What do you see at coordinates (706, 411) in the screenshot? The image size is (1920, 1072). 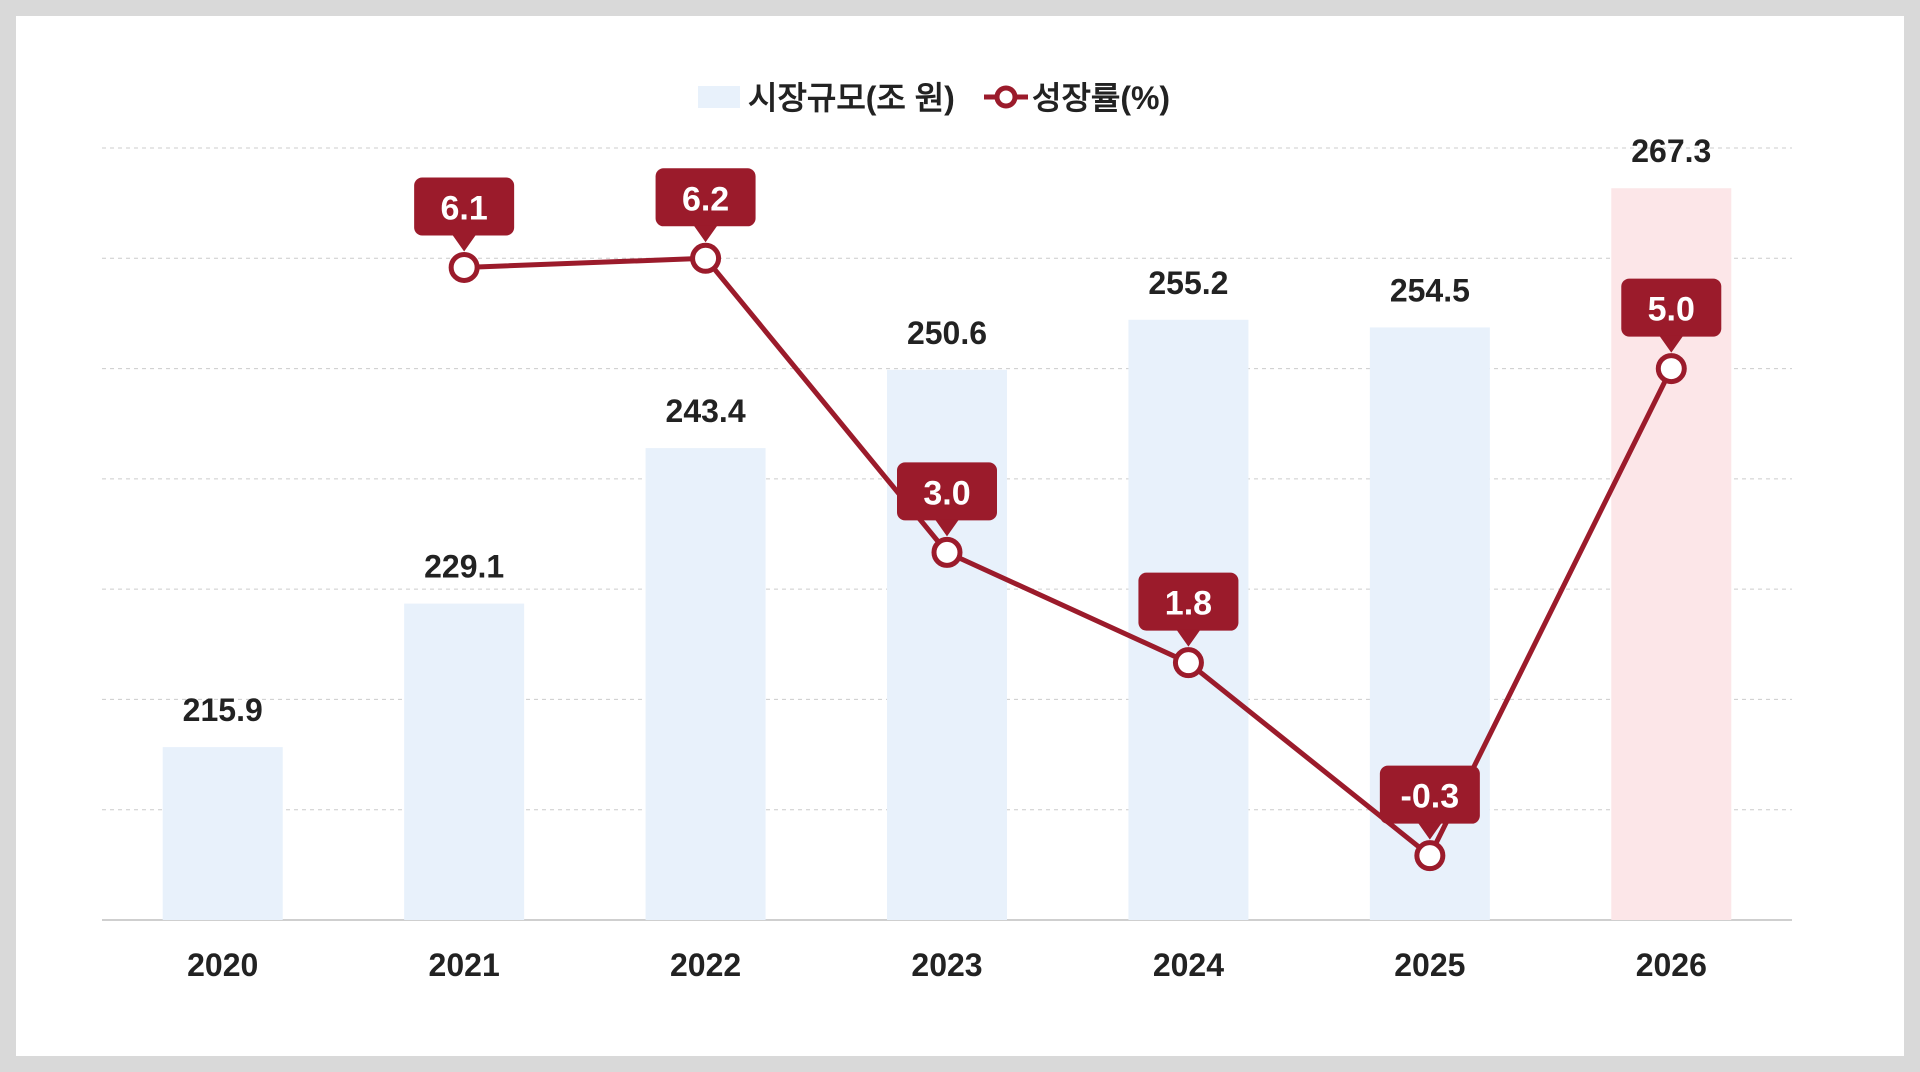 I see `bar-value-label-2022: 243.4` at bounding box center [706, 411].